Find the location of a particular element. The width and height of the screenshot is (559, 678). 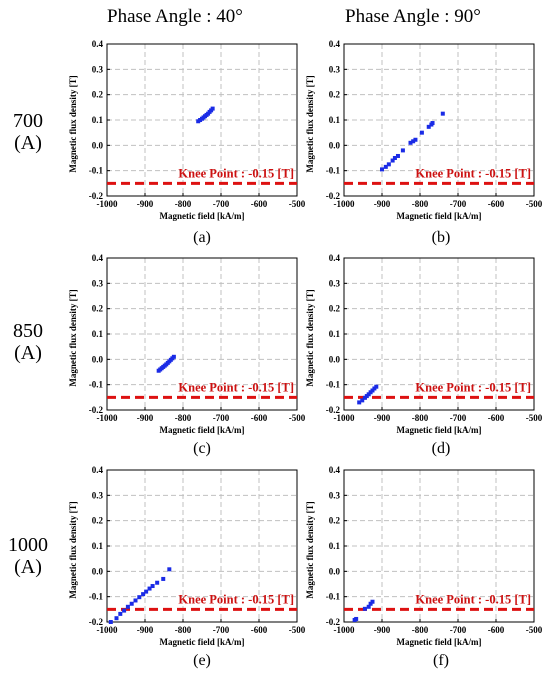

caption-d: (d) is located at coordinates (441, 448).